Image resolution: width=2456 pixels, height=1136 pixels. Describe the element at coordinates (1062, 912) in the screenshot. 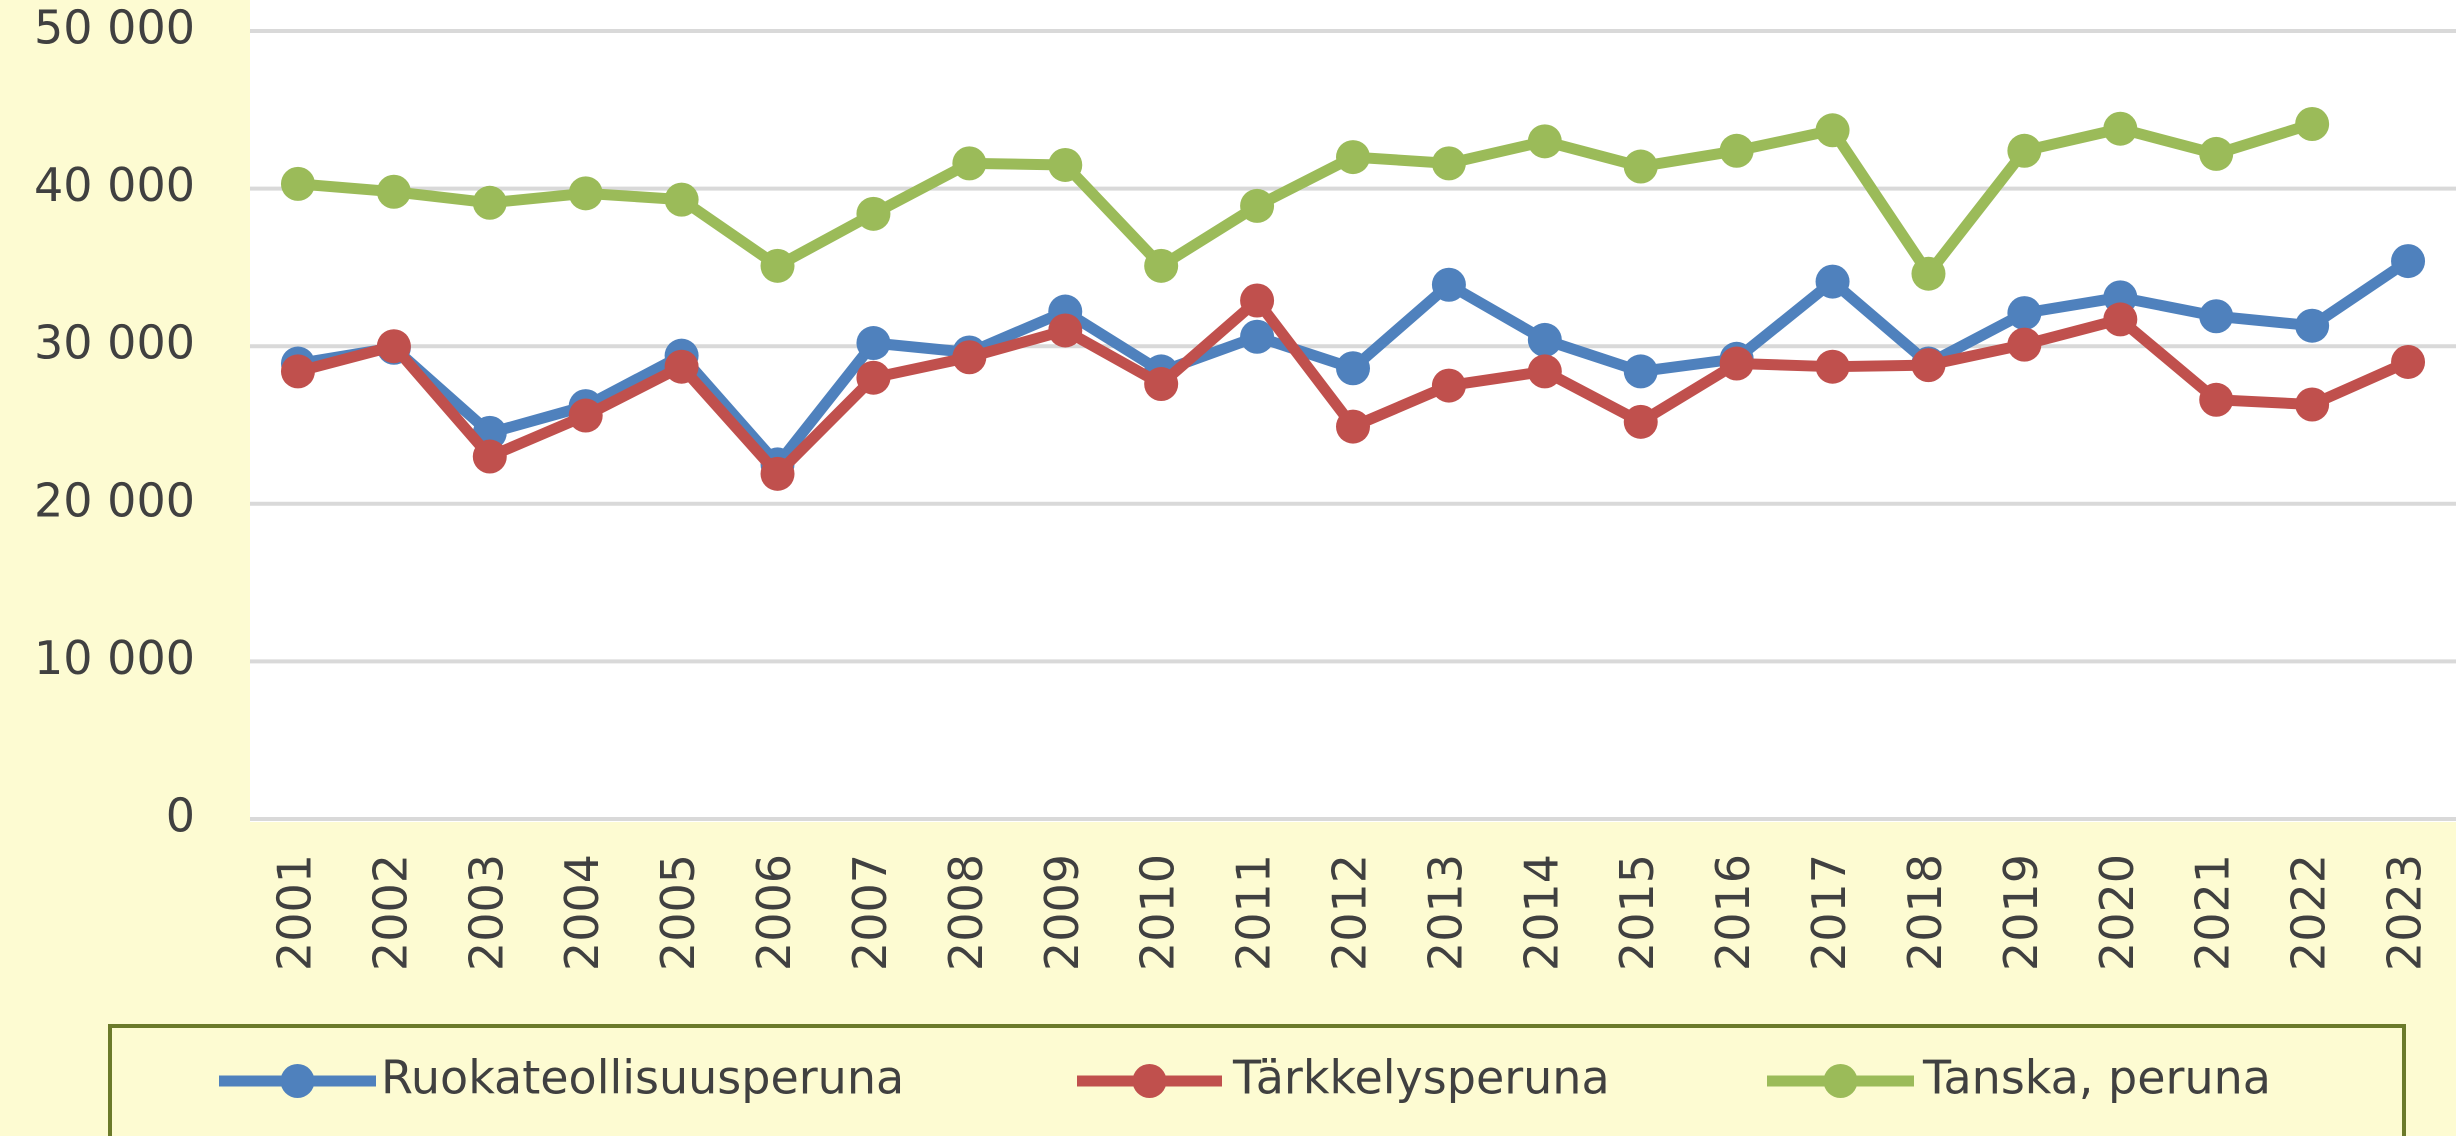

I see `x-tick-label: 2009` at that location.